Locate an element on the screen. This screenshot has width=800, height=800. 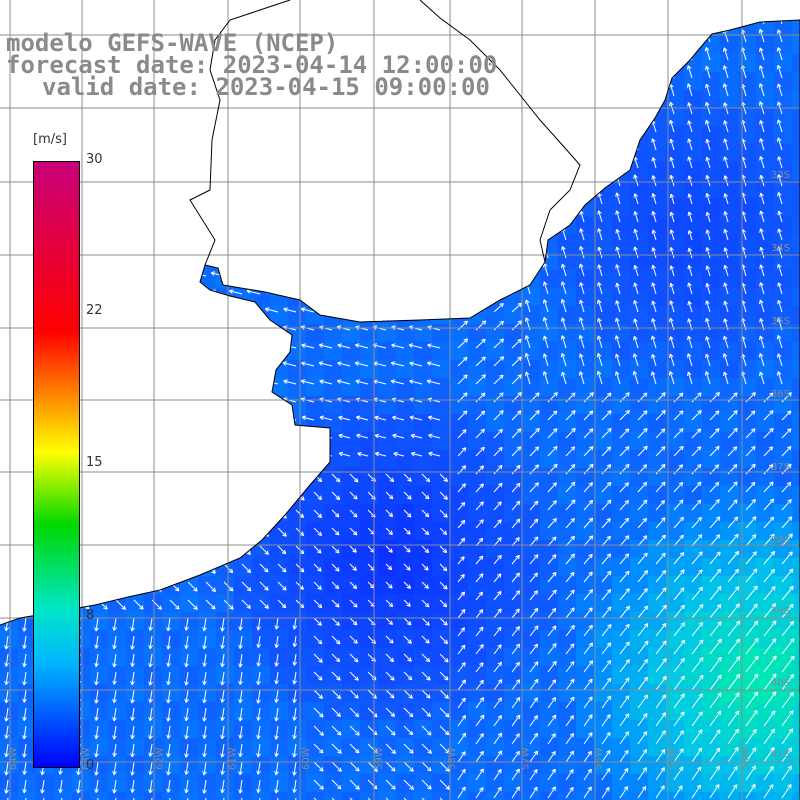
lon-label: 56W is located at coordinates (599, 758).